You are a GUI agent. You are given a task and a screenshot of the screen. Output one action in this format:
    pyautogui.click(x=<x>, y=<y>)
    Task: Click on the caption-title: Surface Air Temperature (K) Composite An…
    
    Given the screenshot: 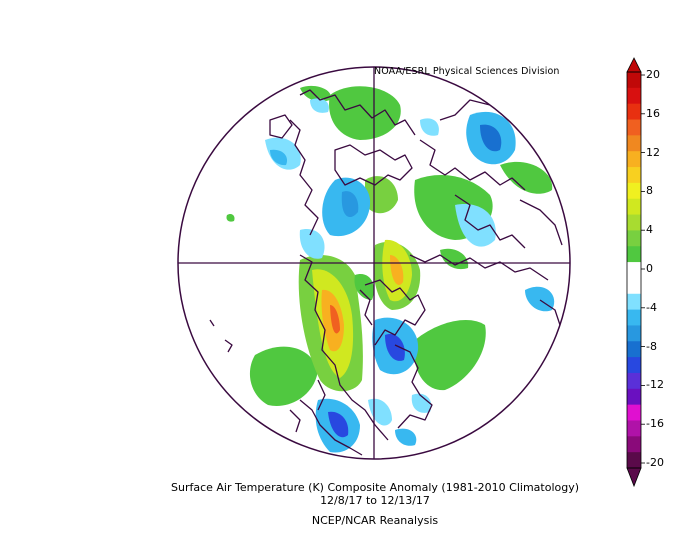 What is the action you would take?
    pyautogui.click(x=375, y=487)
    